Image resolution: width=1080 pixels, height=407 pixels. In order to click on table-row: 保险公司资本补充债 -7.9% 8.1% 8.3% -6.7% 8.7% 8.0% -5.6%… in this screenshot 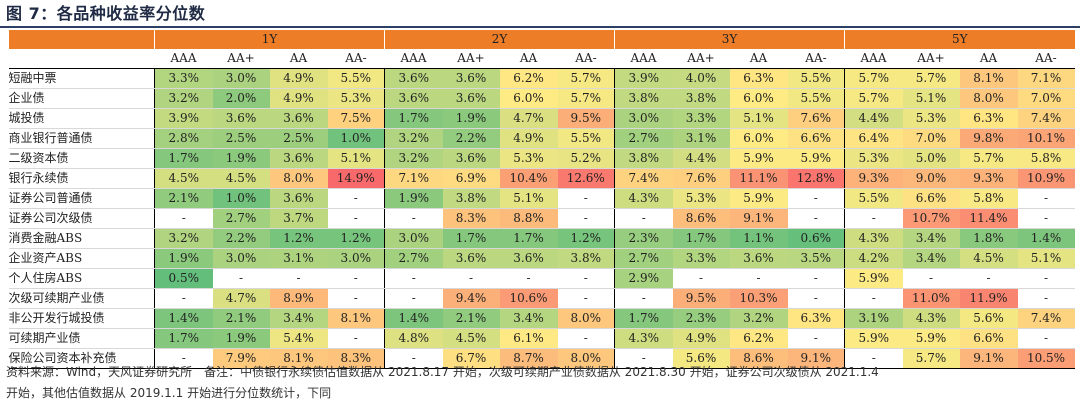, I will do `click(541, 358)`.